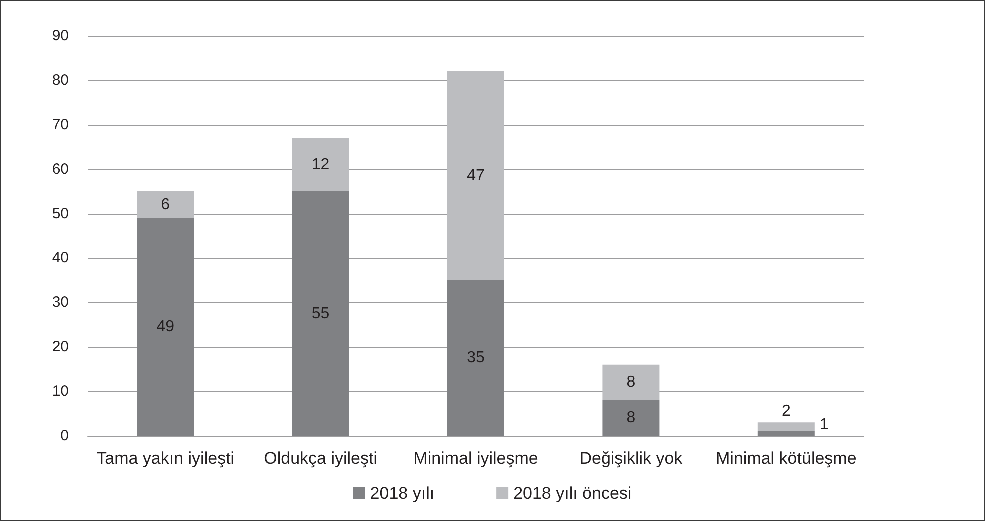  What do you see at coordinates (60, 258) in the screenshot?
I see `y-tick-label: 40` at bounding box center [60, 258].